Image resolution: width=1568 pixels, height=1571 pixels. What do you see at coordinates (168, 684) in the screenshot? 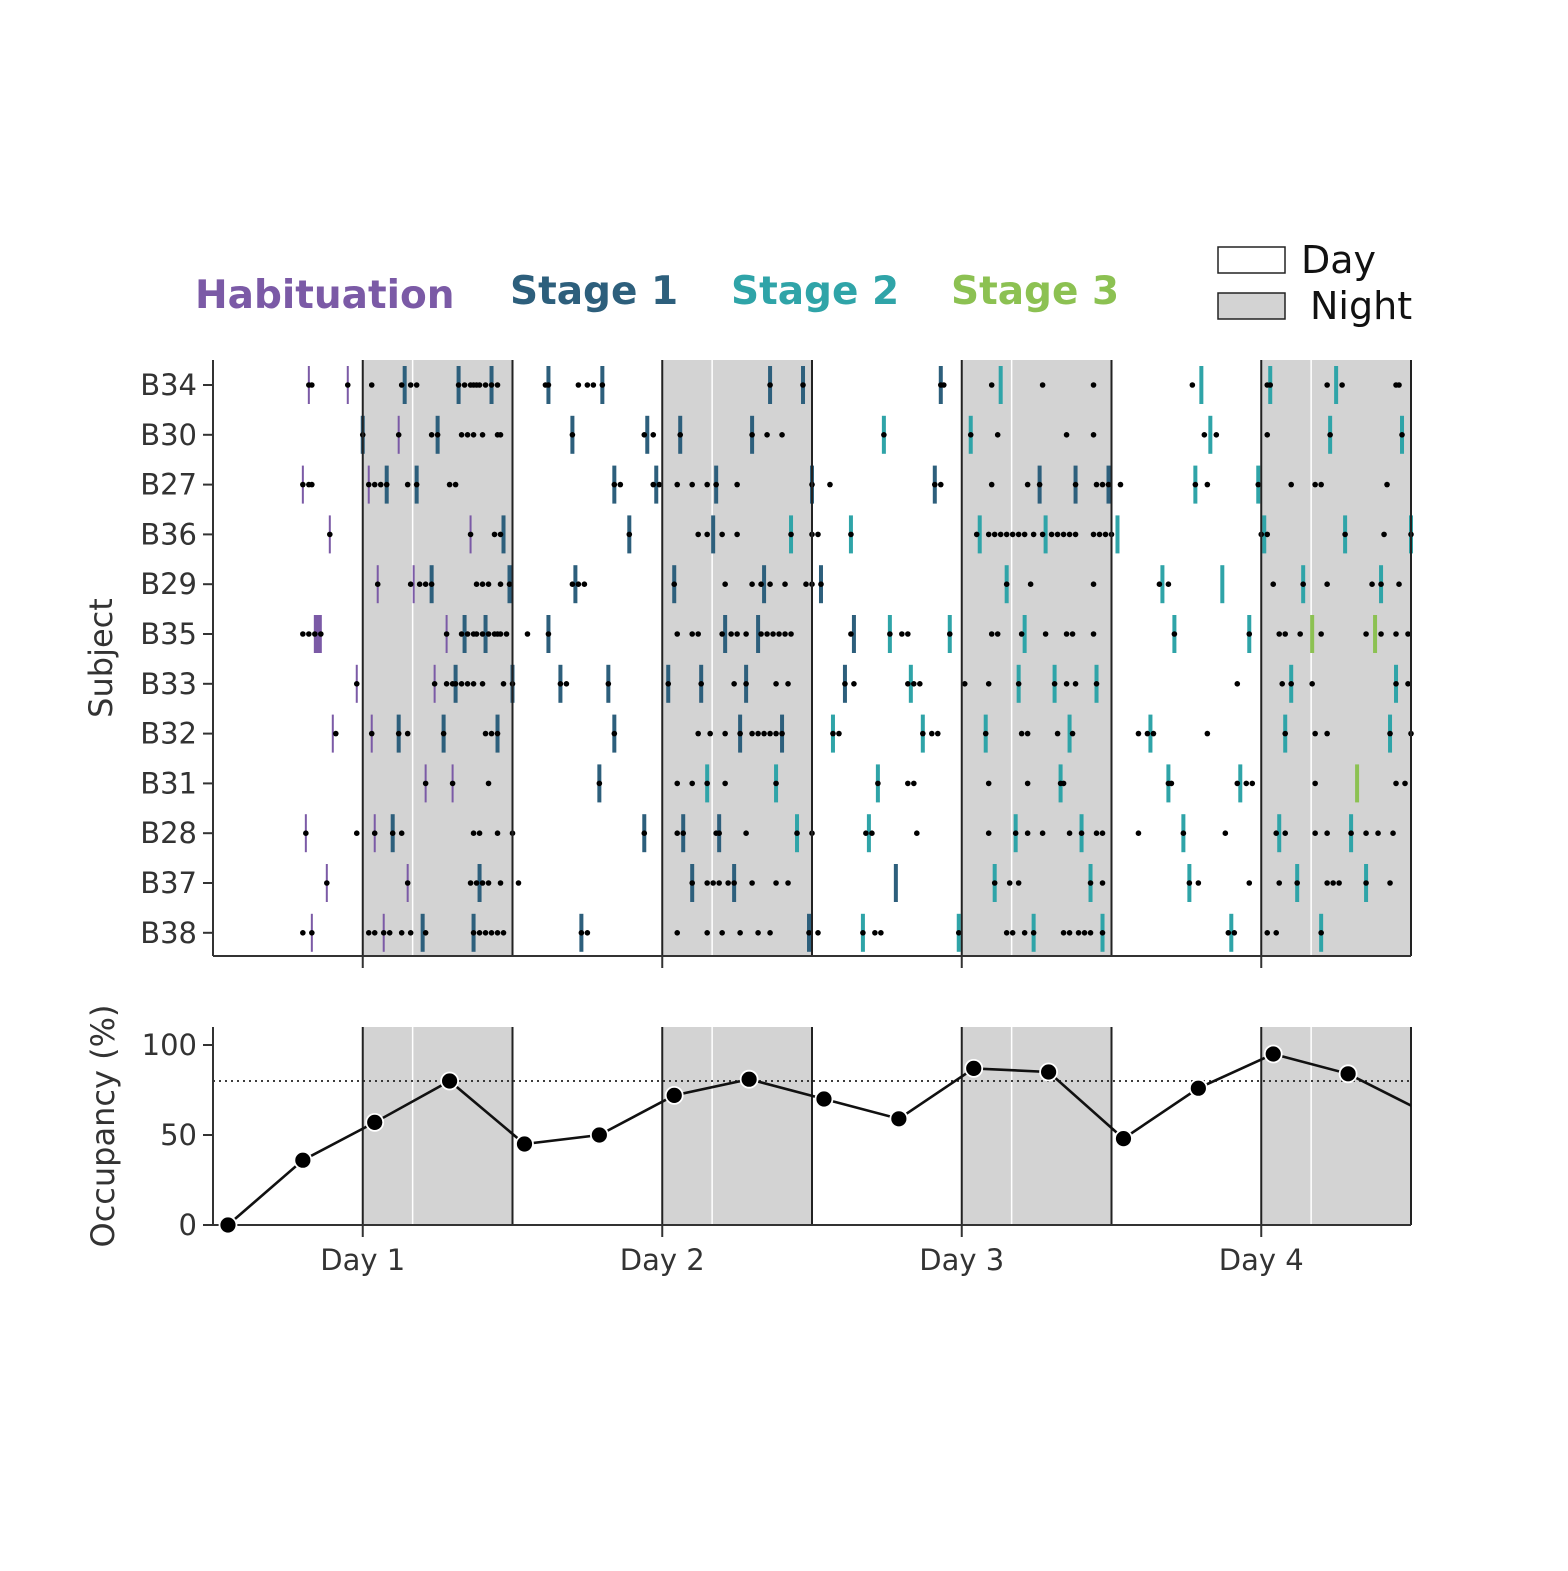
I see `subject-label-b33: B33` at bounding box center [168, 684].